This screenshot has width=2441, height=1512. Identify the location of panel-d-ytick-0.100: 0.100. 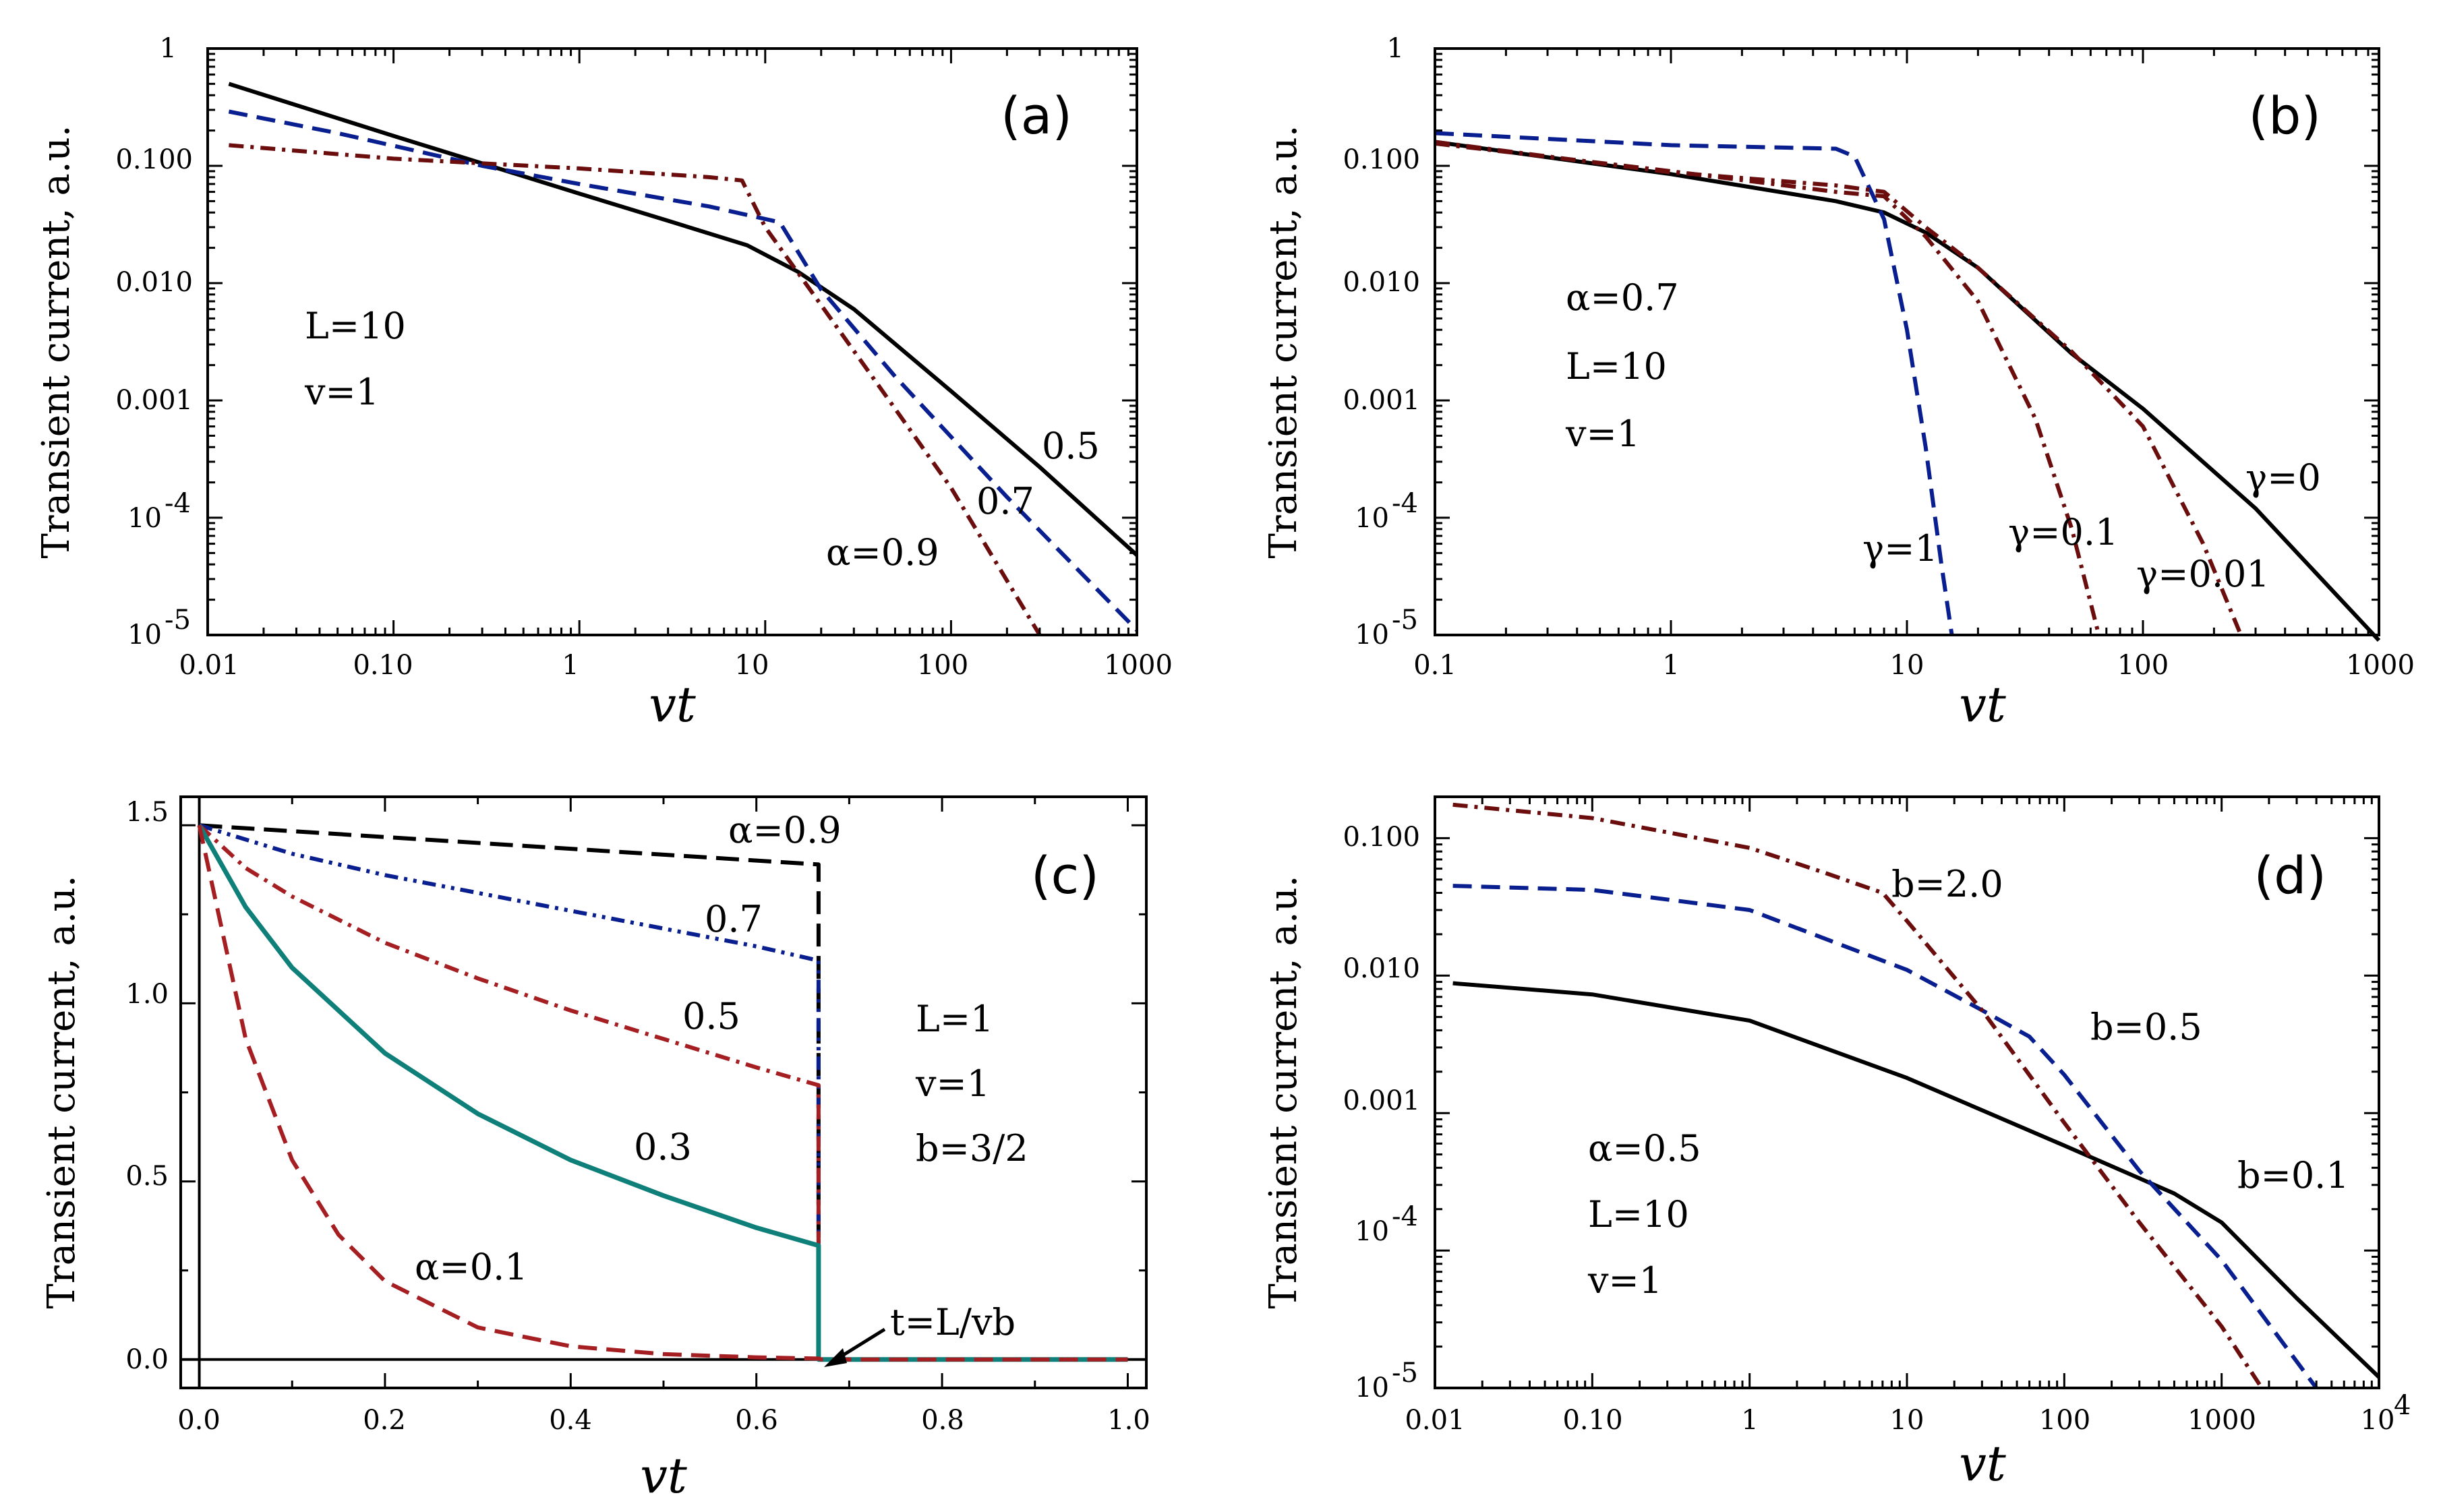
(1381, 837).